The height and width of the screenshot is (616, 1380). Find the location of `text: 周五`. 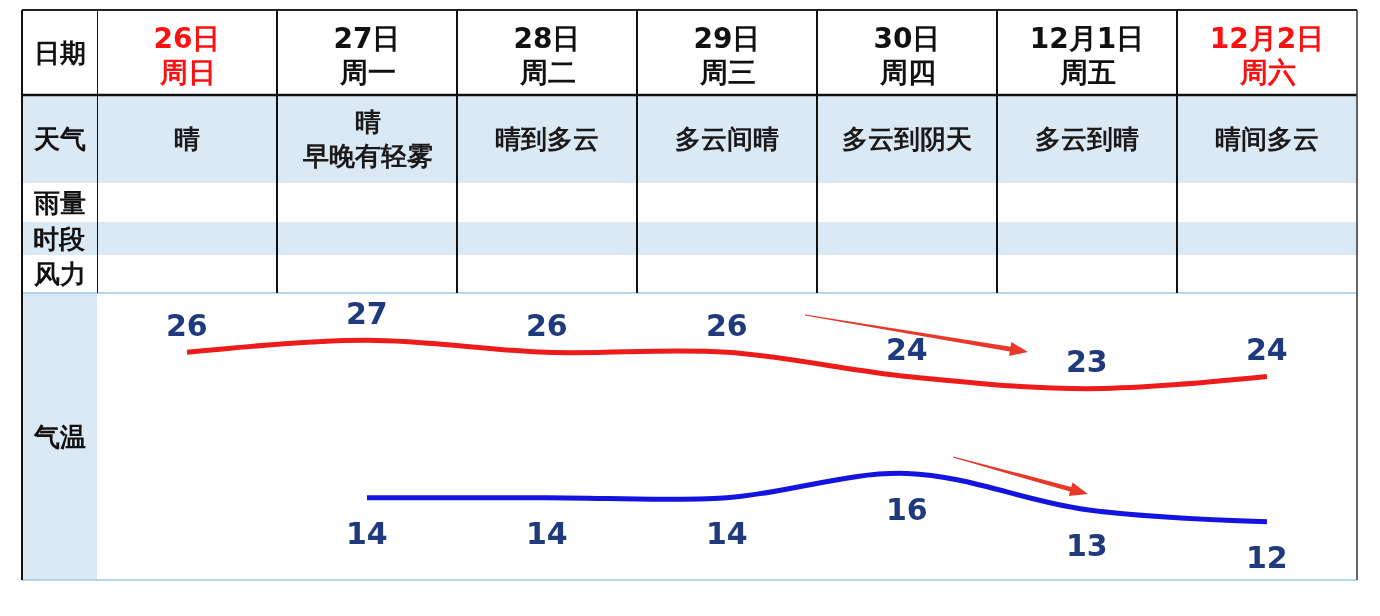

text: 周五 is located at coordinates (1087, 72).